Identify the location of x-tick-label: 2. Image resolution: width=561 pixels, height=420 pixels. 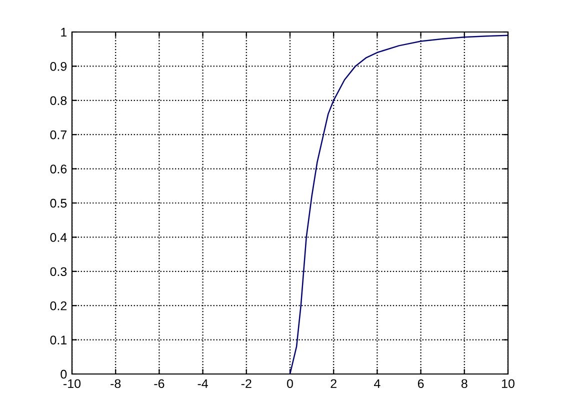
(333, 383).